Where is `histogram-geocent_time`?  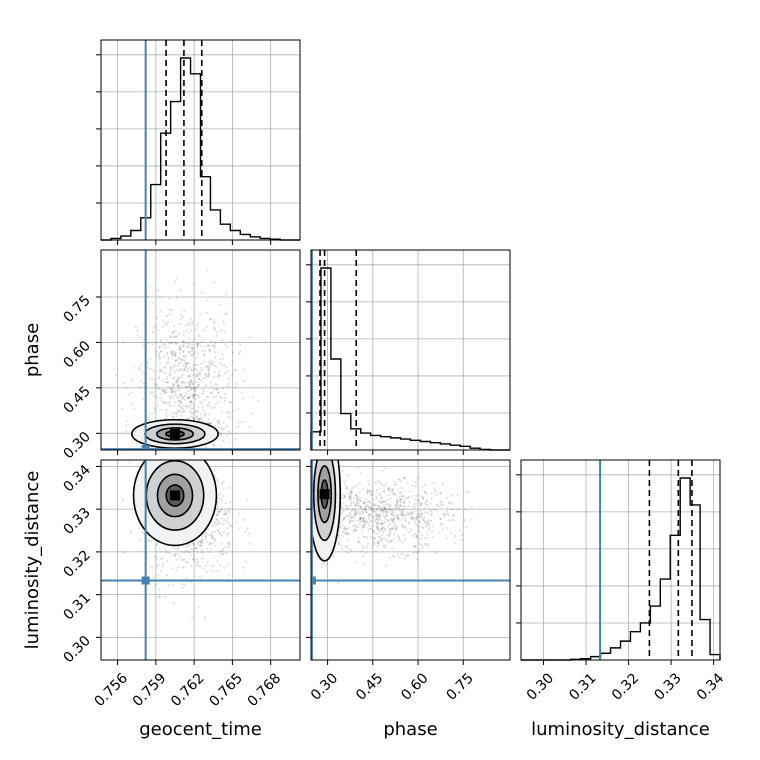 histogram-geocent_time is located at coordinates (200, 149).